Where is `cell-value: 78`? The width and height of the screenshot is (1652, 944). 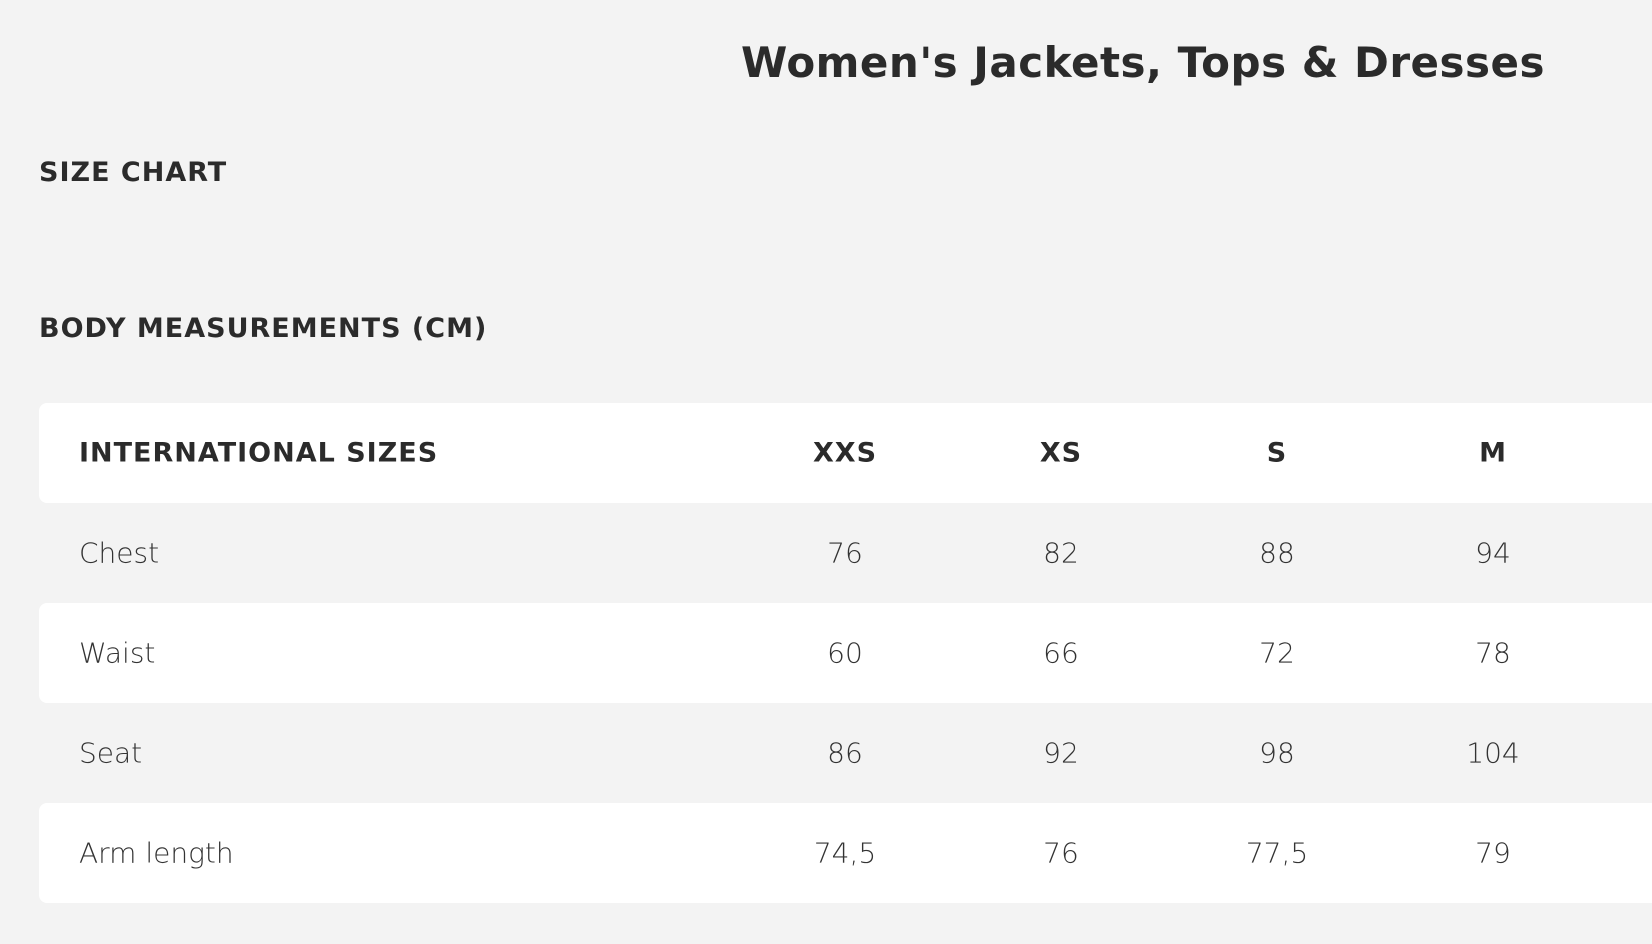 cell-value: 78 is located at coordinates (1493, 653).